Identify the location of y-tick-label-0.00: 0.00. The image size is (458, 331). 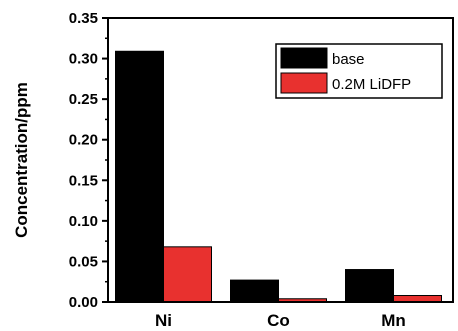
(83, 302).